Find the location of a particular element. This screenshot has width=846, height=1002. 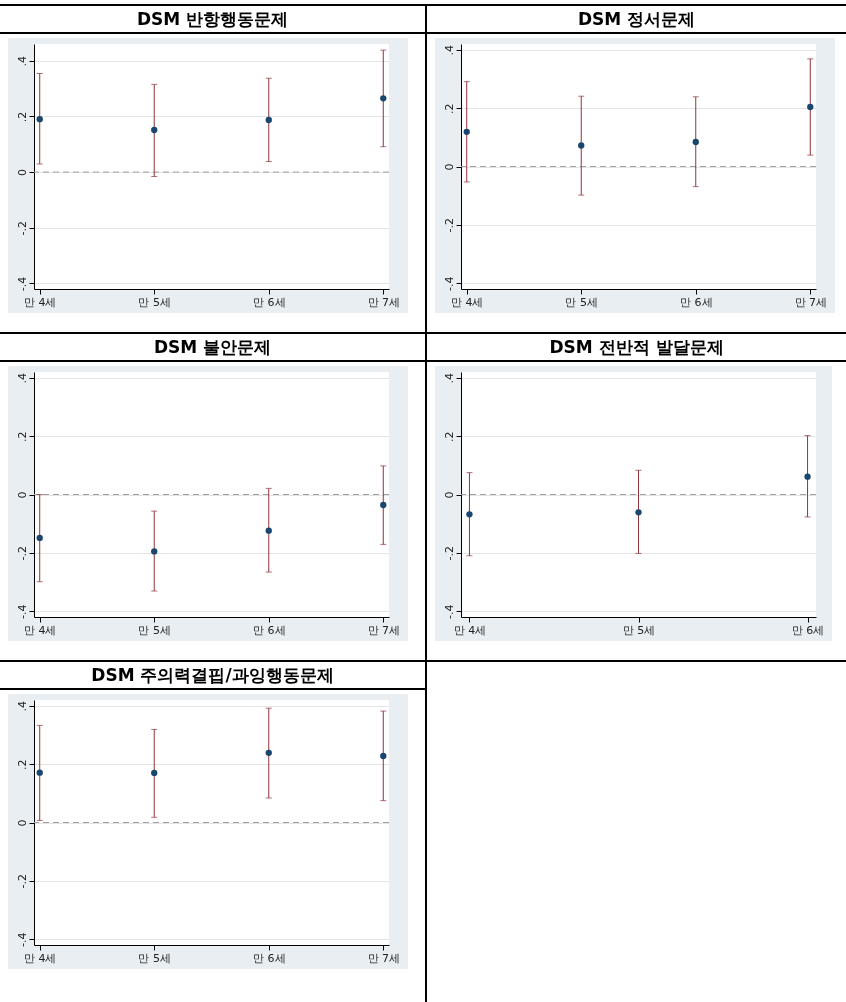

chart-title: DSM 정서문제 is located at coordinates (636, 20).